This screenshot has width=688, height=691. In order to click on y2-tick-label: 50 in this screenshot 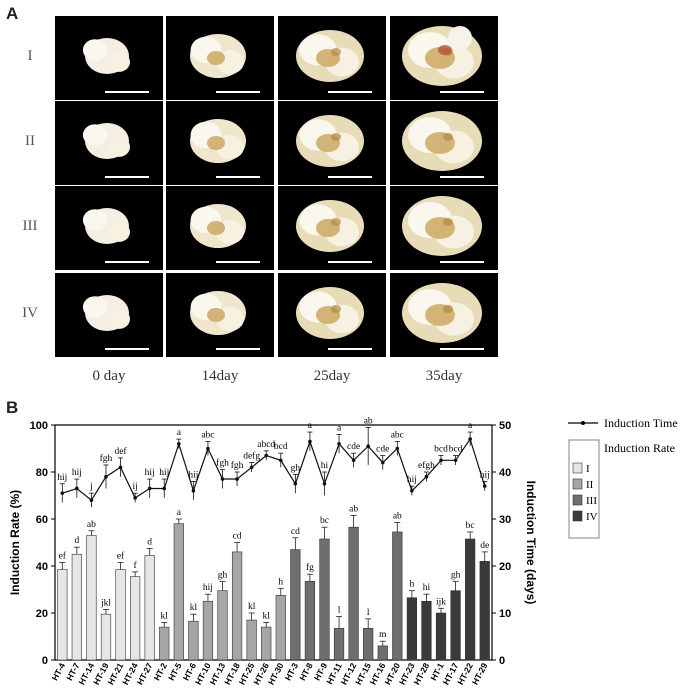, I will do `click(505, 426)`.